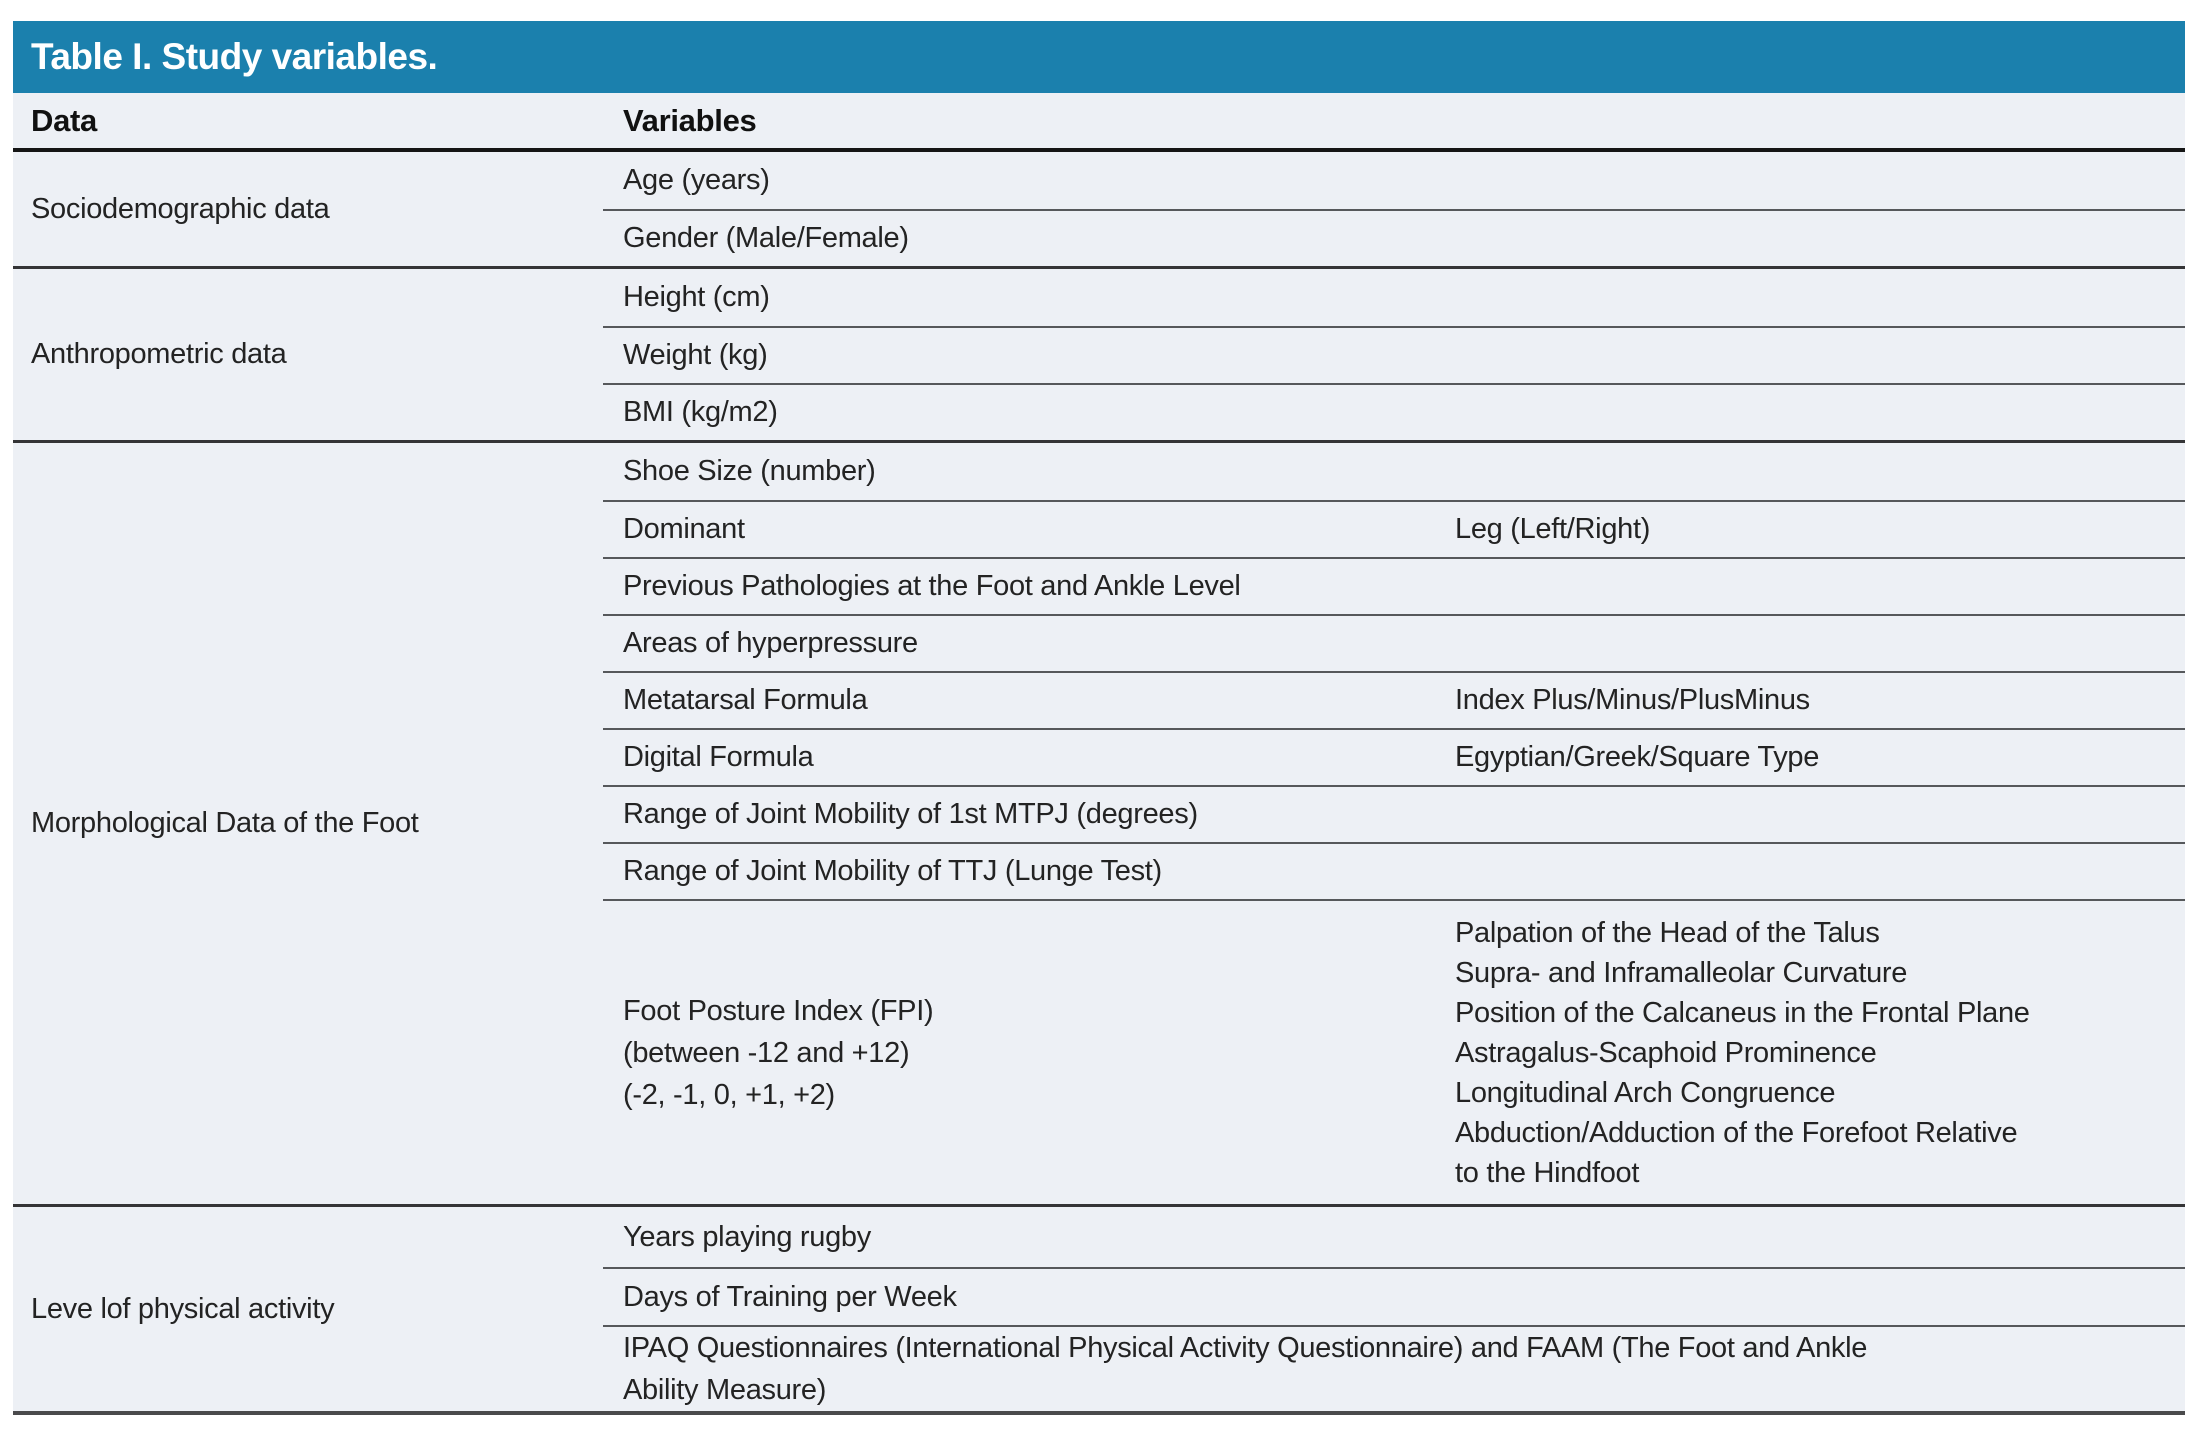 The image size is (2194, 1451). What do you see at coordinates (1667, 932) in the screenshot?
I see `fpi-criterion: Palpation of the Head of the Talus` at bounding box center [1667, 932].